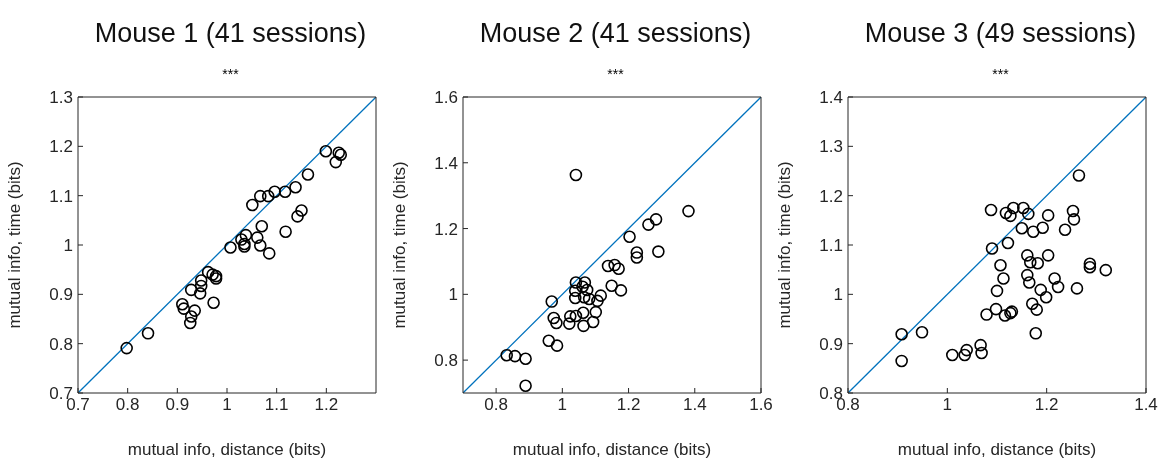 The width and height of the screenshot is (1167, 471). Describe the element at coordinates (230, 33) in the screenshot. I see `chart-title: Mouse 1 (41 sessions)` at that location.